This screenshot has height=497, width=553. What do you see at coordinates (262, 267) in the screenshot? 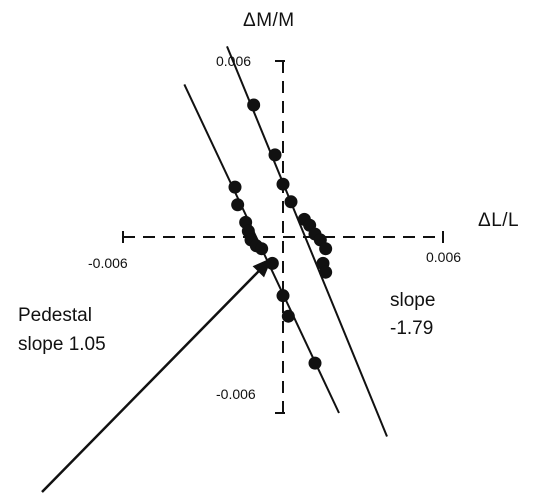
I see `pedestal-arrow-head` at bounding box center [262, 267].